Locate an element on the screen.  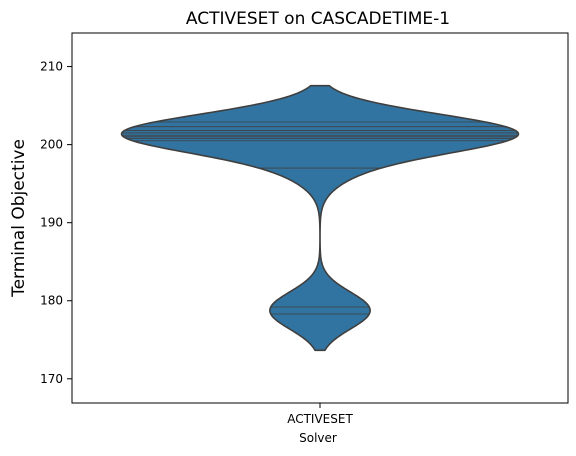
y-tick-label: 200 is located at coordinates (51, 145).